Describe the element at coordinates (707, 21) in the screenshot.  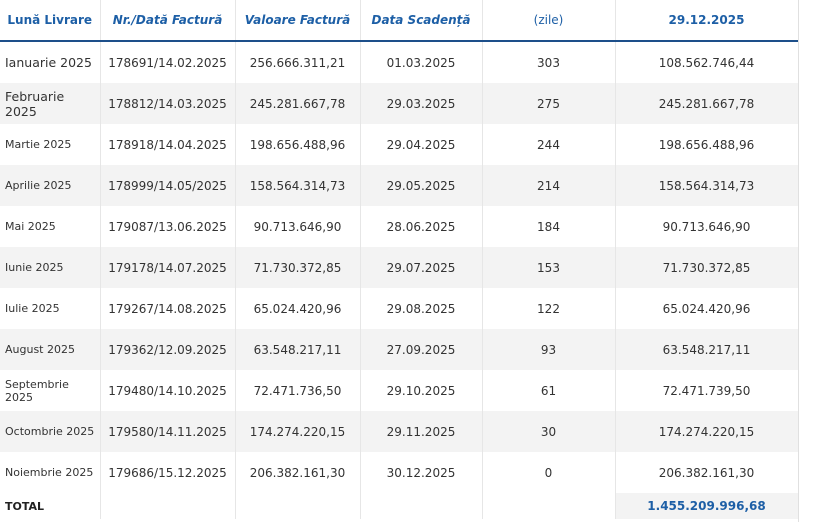
I see `header-cell: 29.12.2025` at that location.